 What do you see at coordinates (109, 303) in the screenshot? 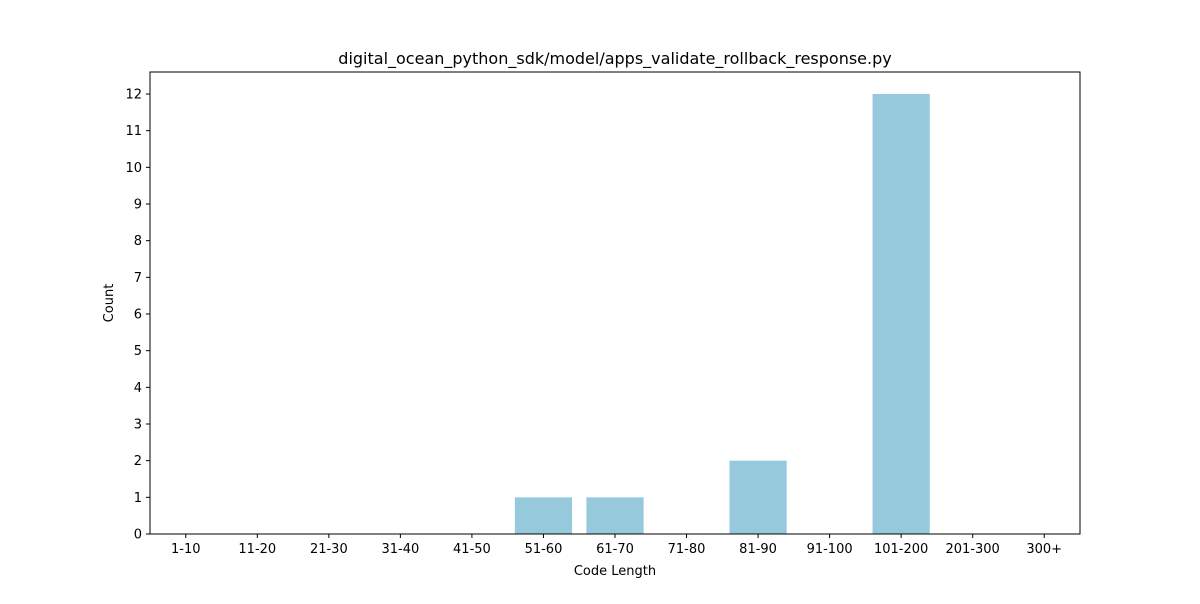
I see `y-axis-label: Count` at bounding box center [109, 303].